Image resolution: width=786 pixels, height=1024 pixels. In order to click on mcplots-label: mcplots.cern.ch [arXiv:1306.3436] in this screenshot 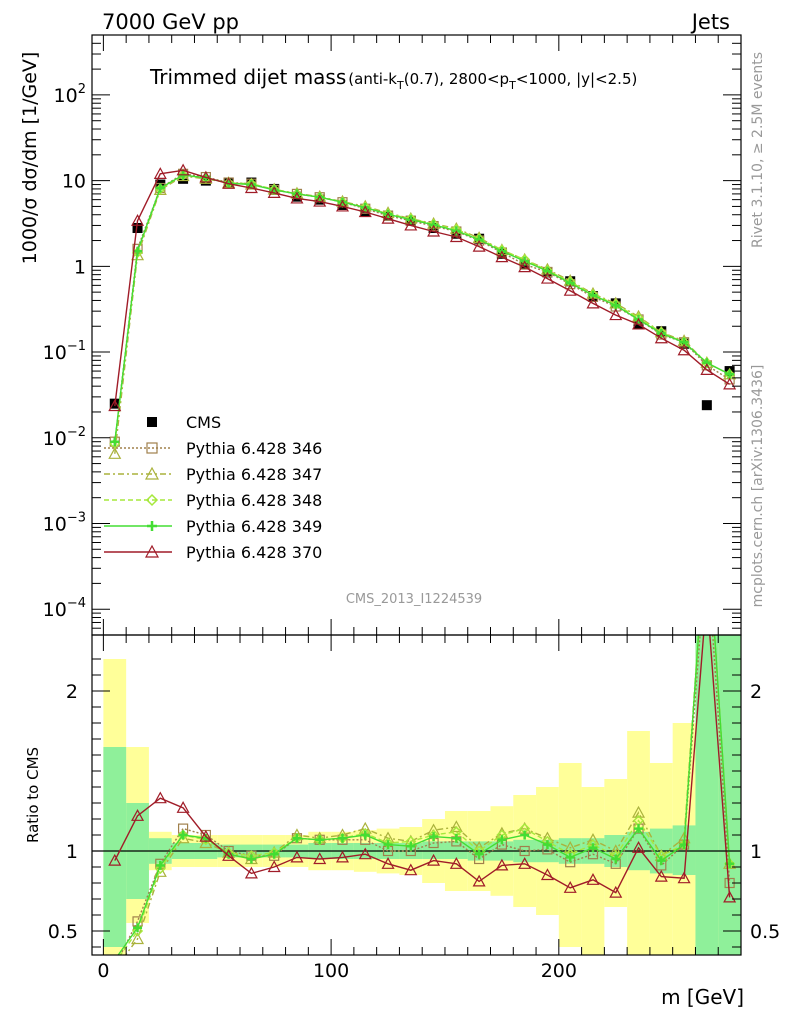, I will do `click(758, 486)`.